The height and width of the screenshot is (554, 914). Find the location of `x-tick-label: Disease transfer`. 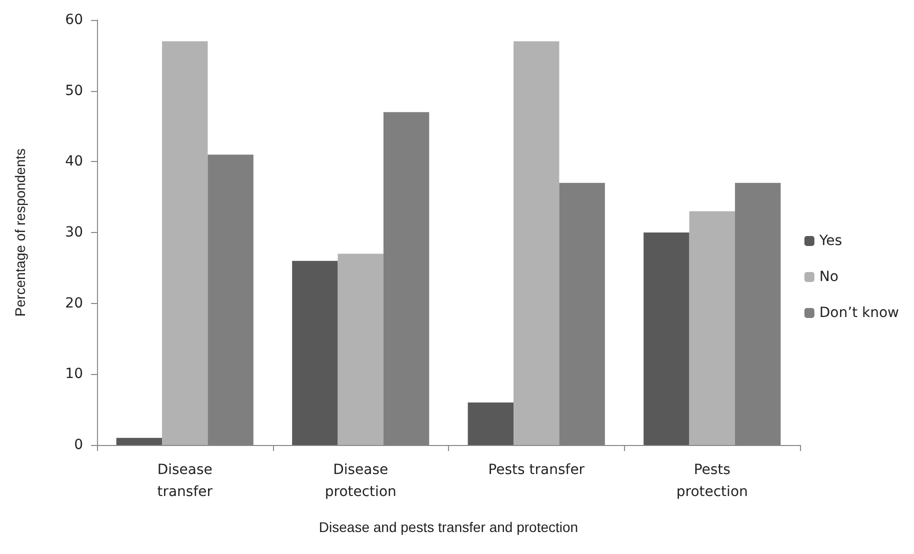

x-tick-label: Disease transfer is located at coordinates (185, 481).